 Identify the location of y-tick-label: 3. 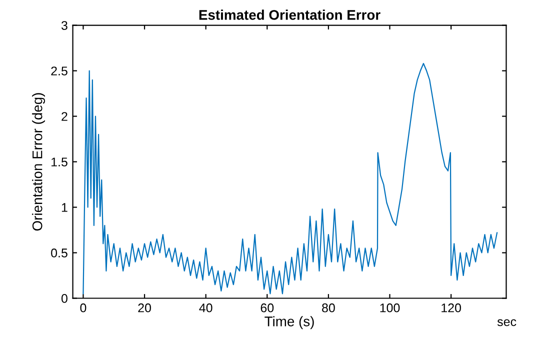
(64, 25).